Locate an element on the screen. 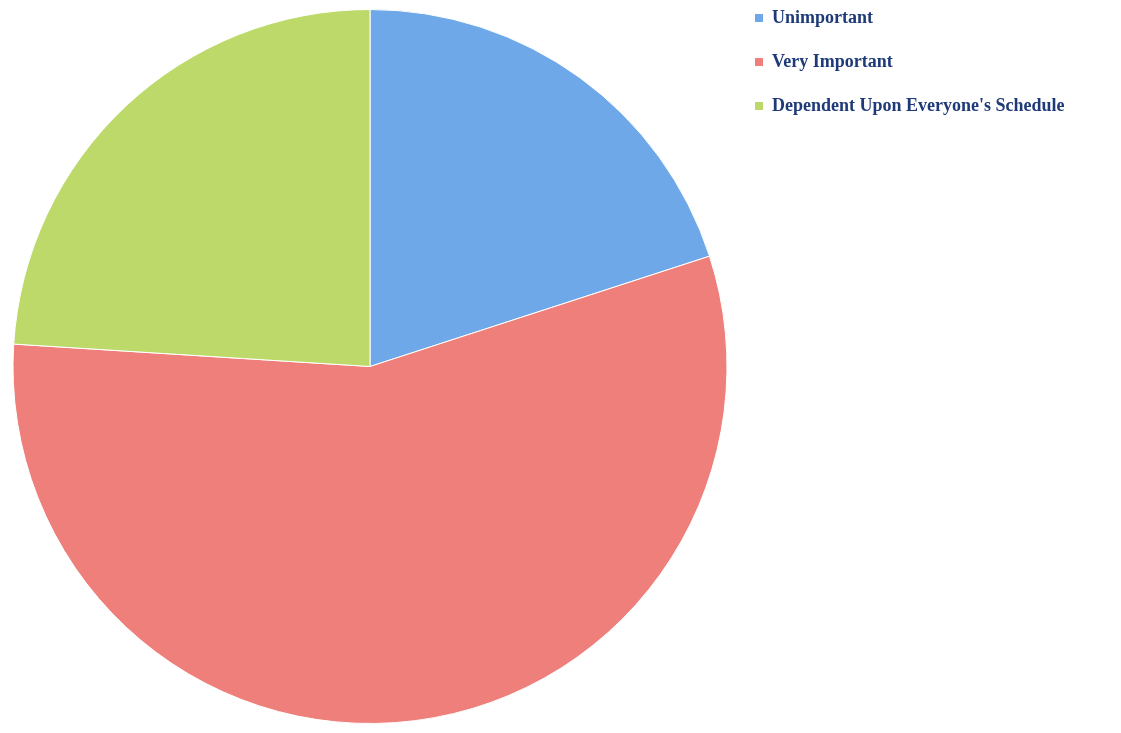  legend-label: Unimportant is located at coordinates (823, 17).